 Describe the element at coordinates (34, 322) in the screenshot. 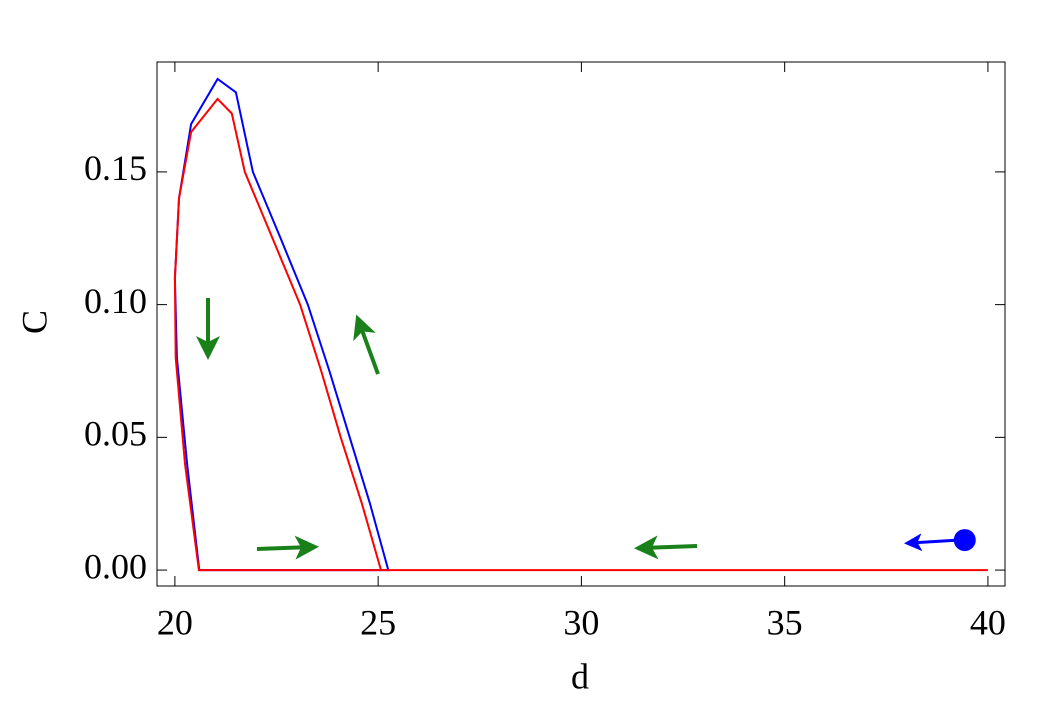

I see `y-axis-label: C` at that location.